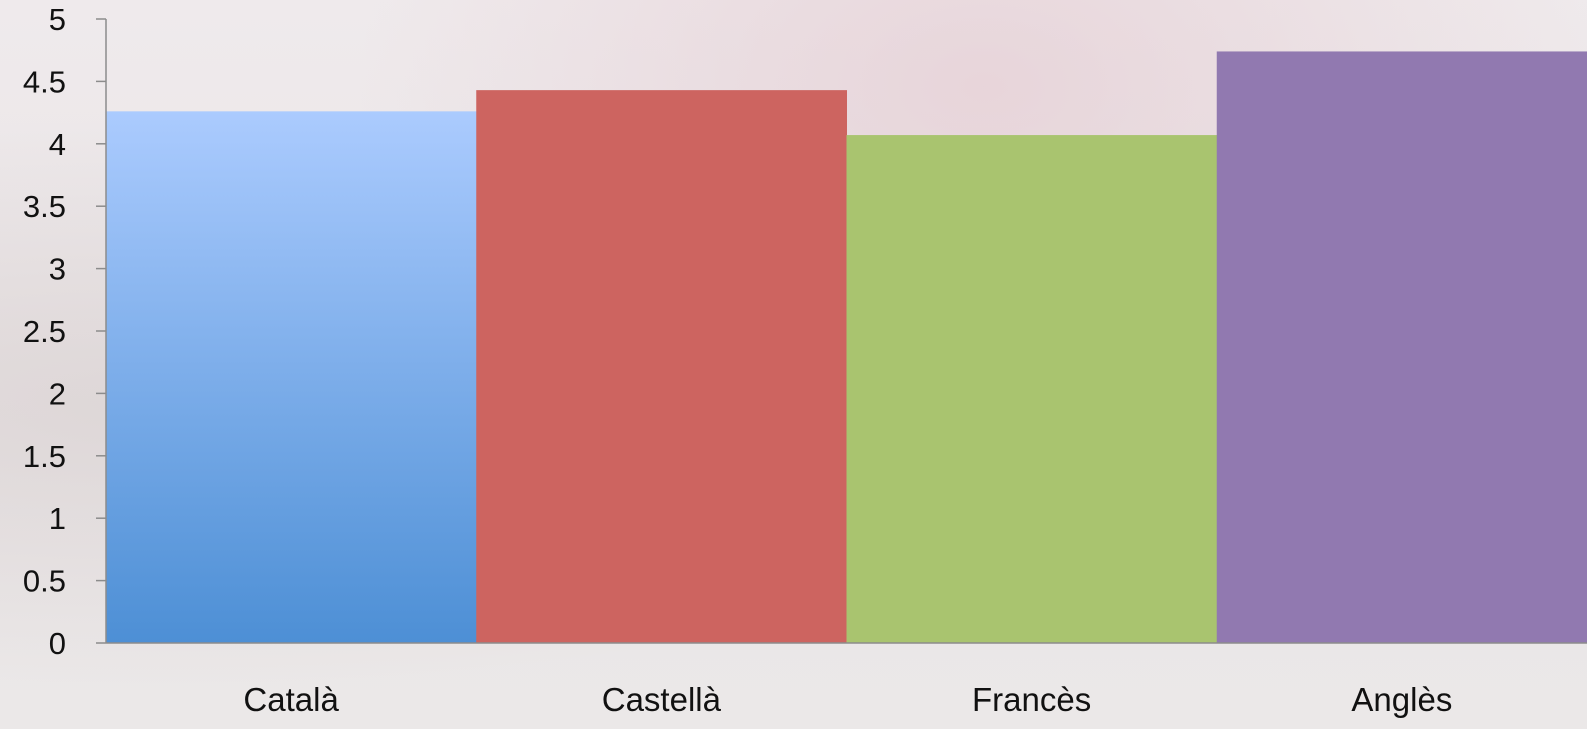  I want to click on y-tick-label: 1, so click(57, 518).